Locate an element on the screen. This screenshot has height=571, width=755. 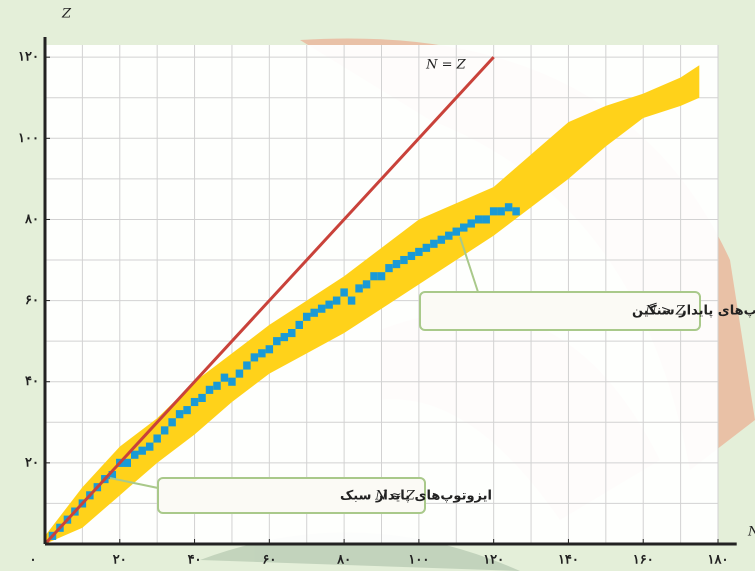
callout: ایزوتوپ‌های پایدار سنگین N > Z is located at coordinates (587, 283).